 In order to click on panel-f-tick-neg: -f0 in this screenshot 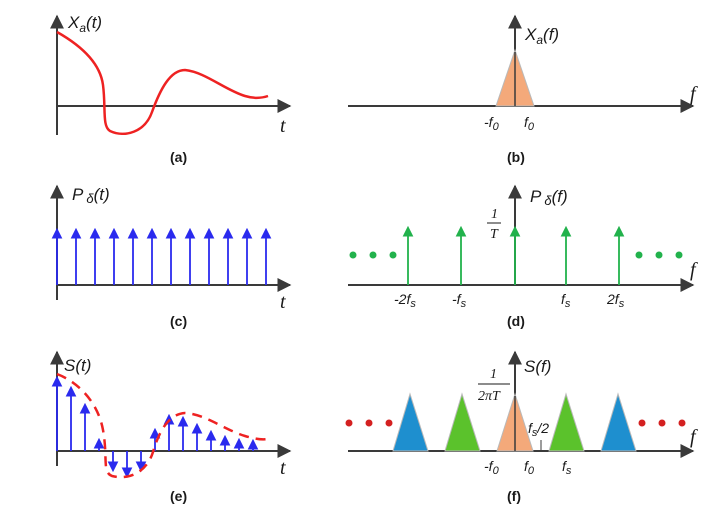, I will do `click(492, 467)`.